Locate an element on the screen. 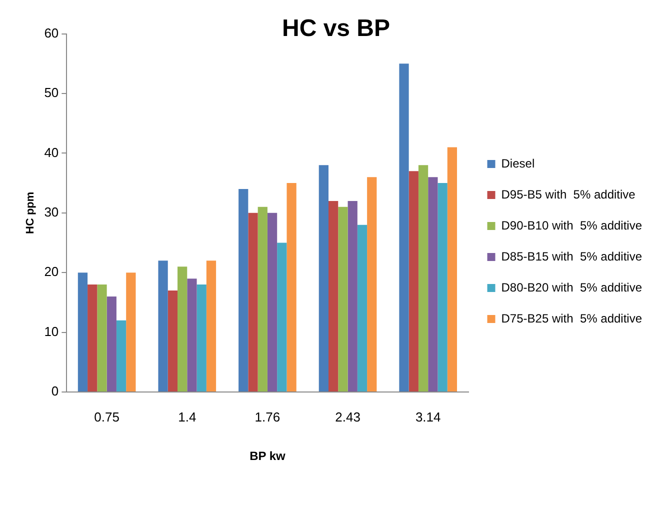  legend-label: D75-B25 with 5% additive is located at coordinates (571, 318).